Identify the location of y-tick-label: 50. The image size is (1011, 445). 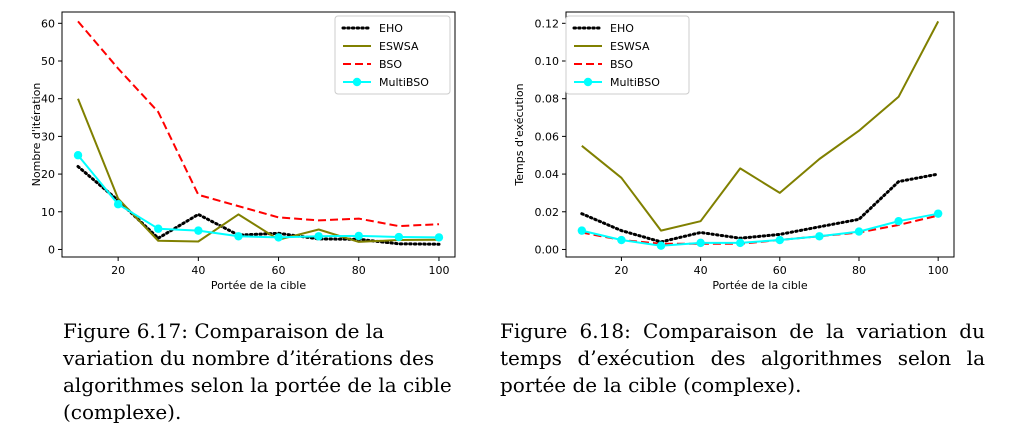
(48, 61).